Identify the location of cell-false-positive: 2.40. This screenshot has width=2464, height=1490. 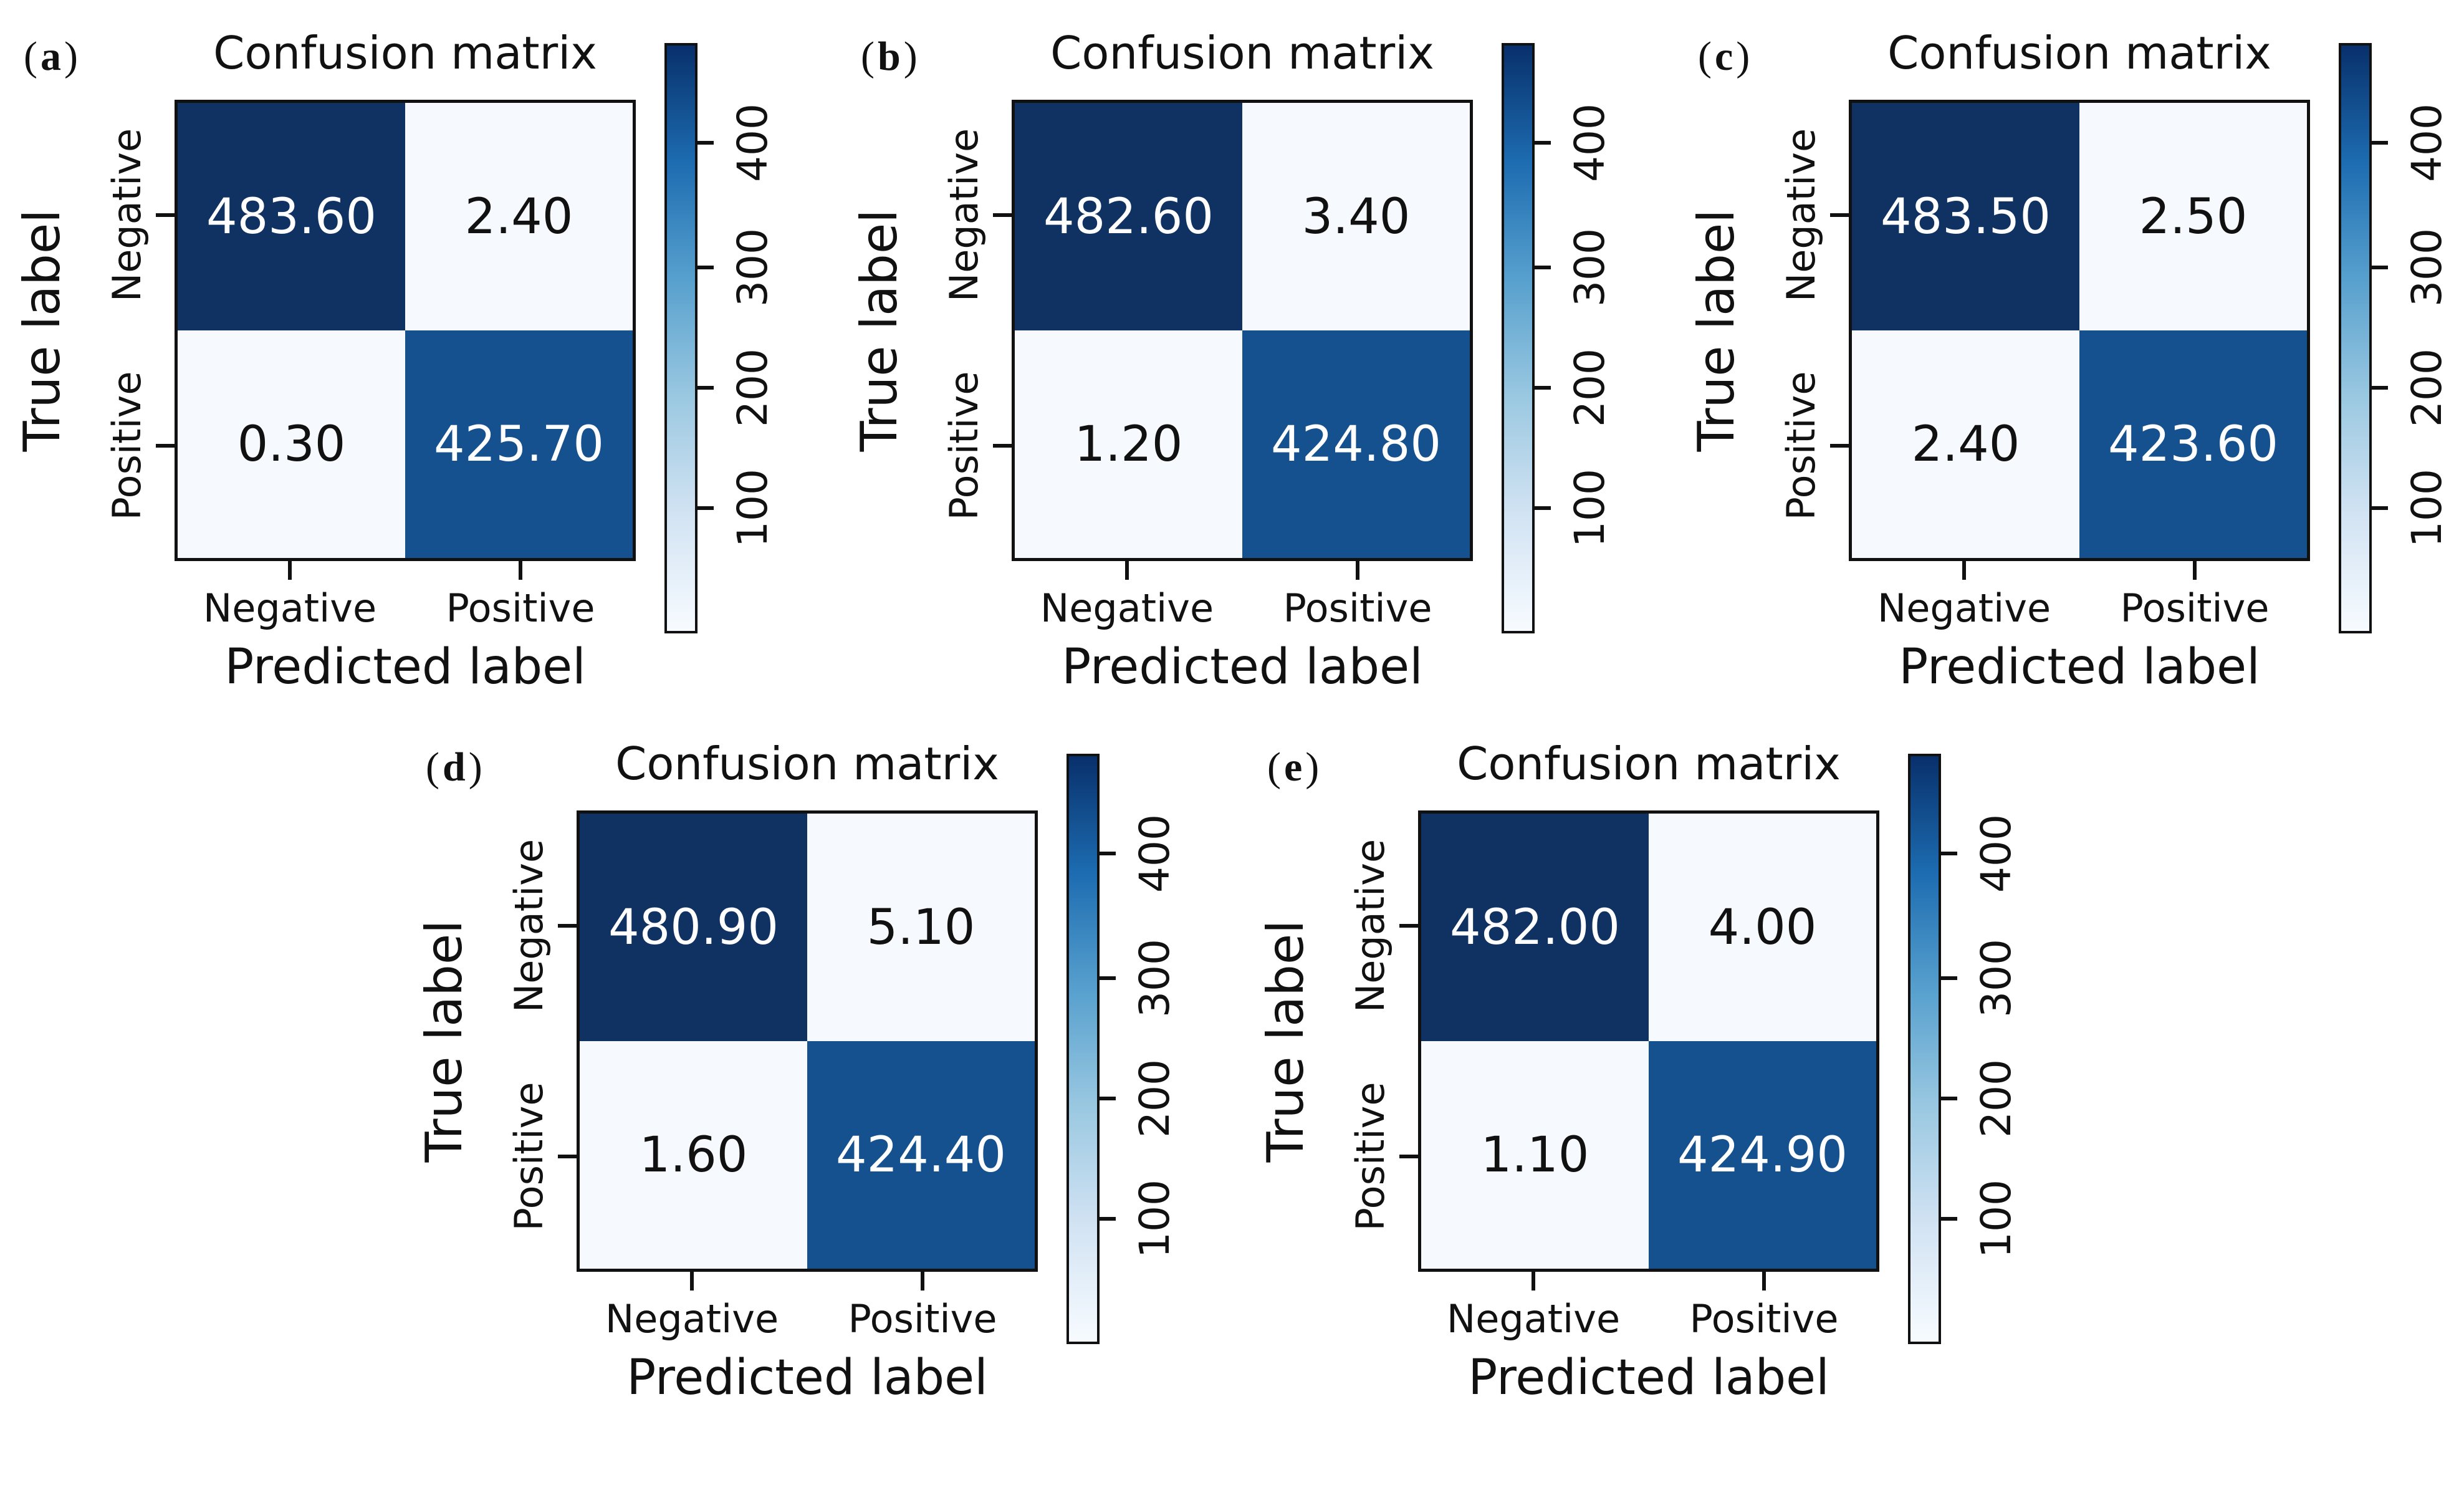
(519, 216).